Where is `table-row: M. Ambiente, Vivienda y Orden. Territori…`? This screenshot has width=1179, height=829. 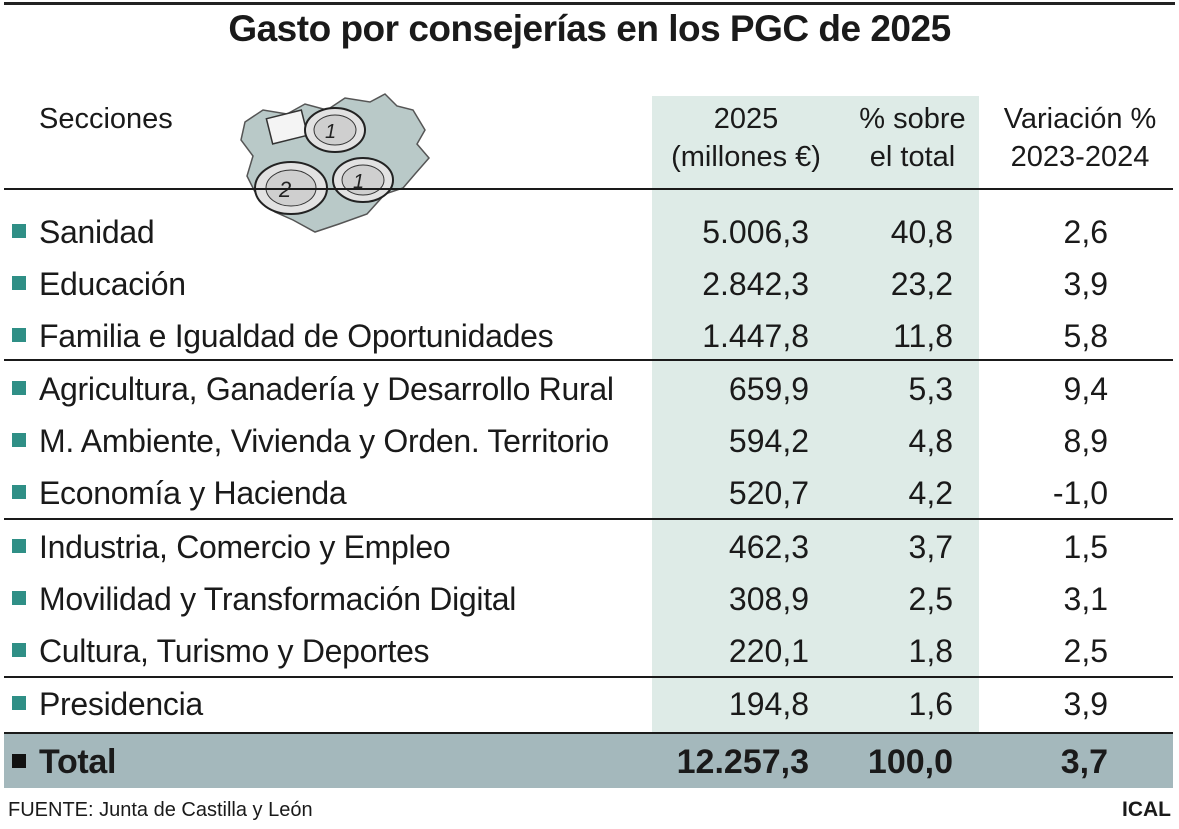 table-row: M. Ambiente, Vivienda y Orden. Territori… is located at coordinates (589, 441).